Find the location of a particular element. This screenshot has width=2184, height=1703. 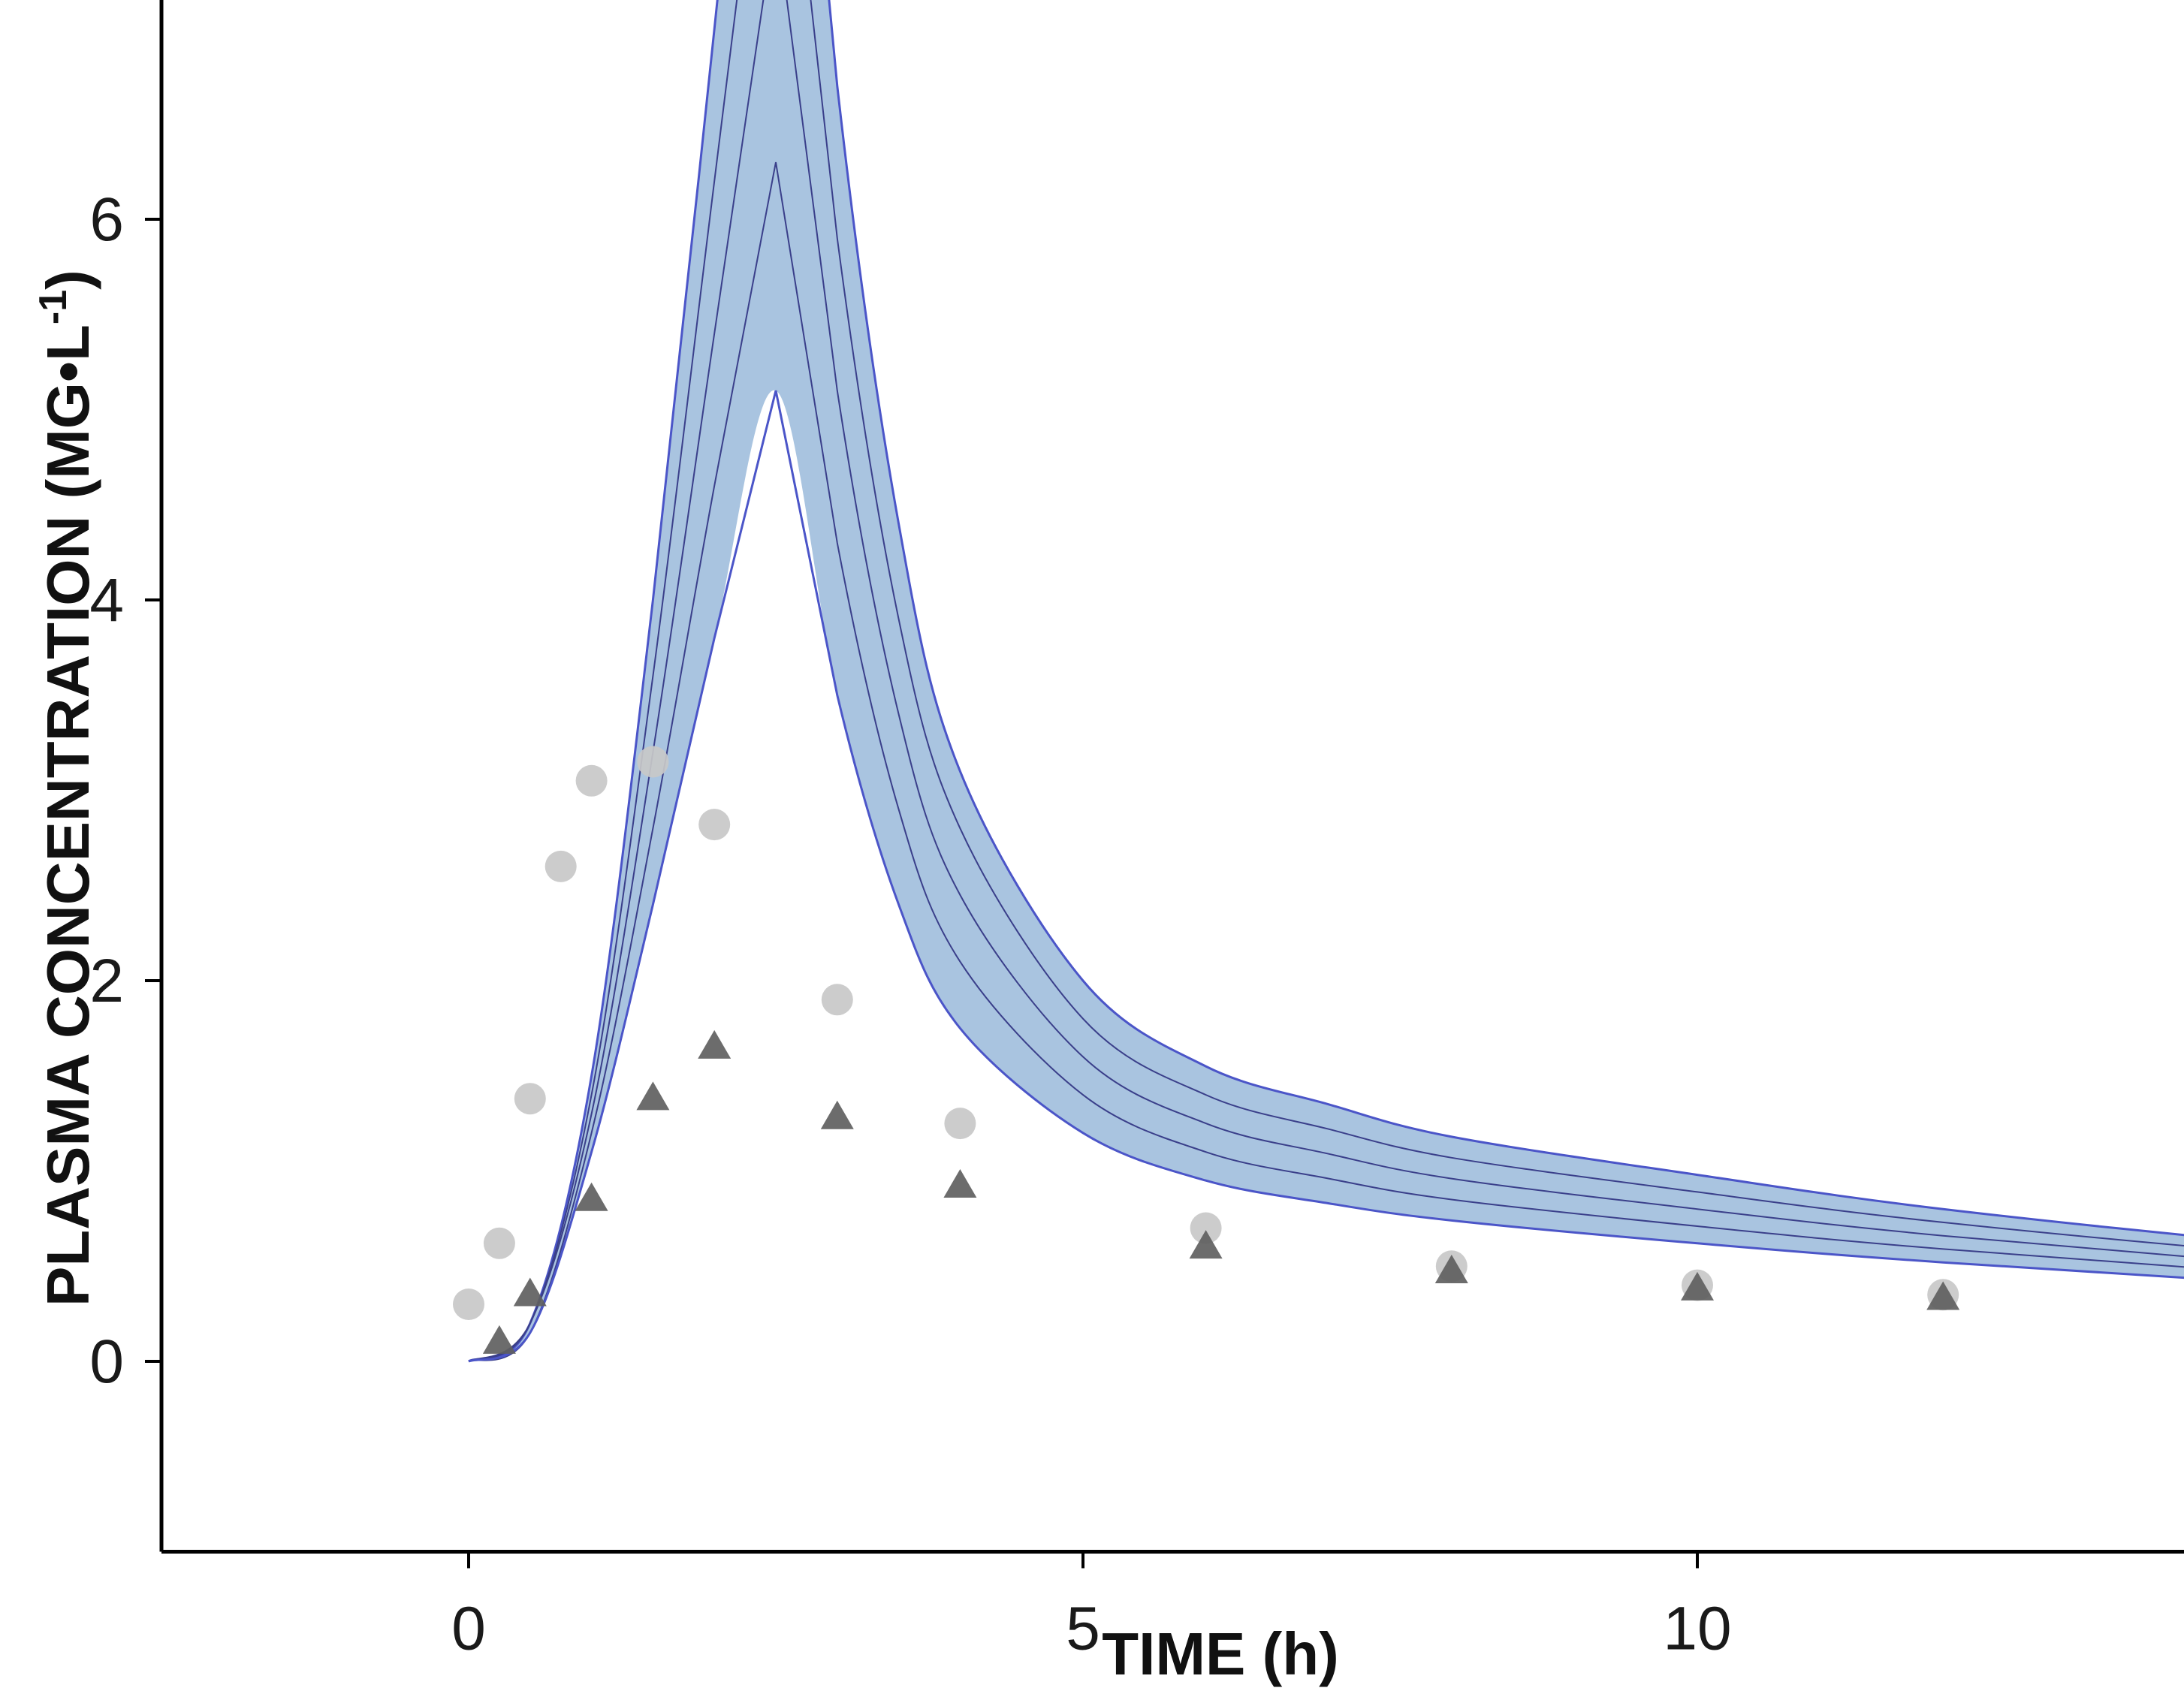

y-axis-title: PLASMA CONCENTRATION (MG•L-1) is located at coordinates (66, 788).